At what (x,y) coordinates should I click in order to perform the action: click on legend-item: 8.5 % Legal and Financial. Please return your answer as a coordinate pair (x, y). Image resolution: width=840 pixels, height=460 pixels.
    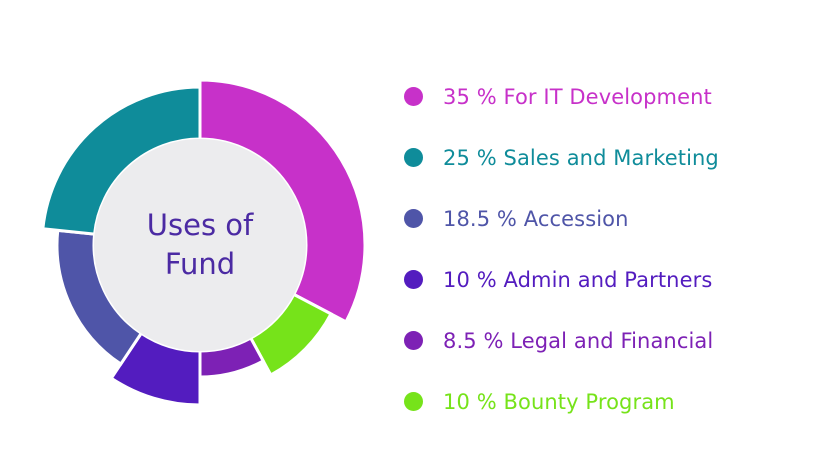
    Looking at the image, I should click on (561, 340).